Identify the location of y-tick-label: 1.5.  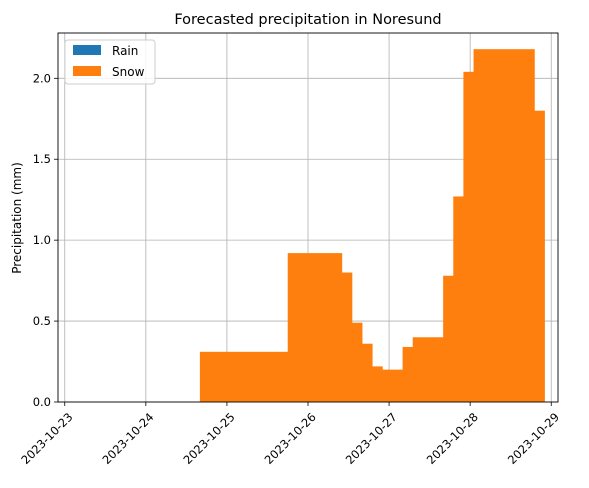
(42, 159).